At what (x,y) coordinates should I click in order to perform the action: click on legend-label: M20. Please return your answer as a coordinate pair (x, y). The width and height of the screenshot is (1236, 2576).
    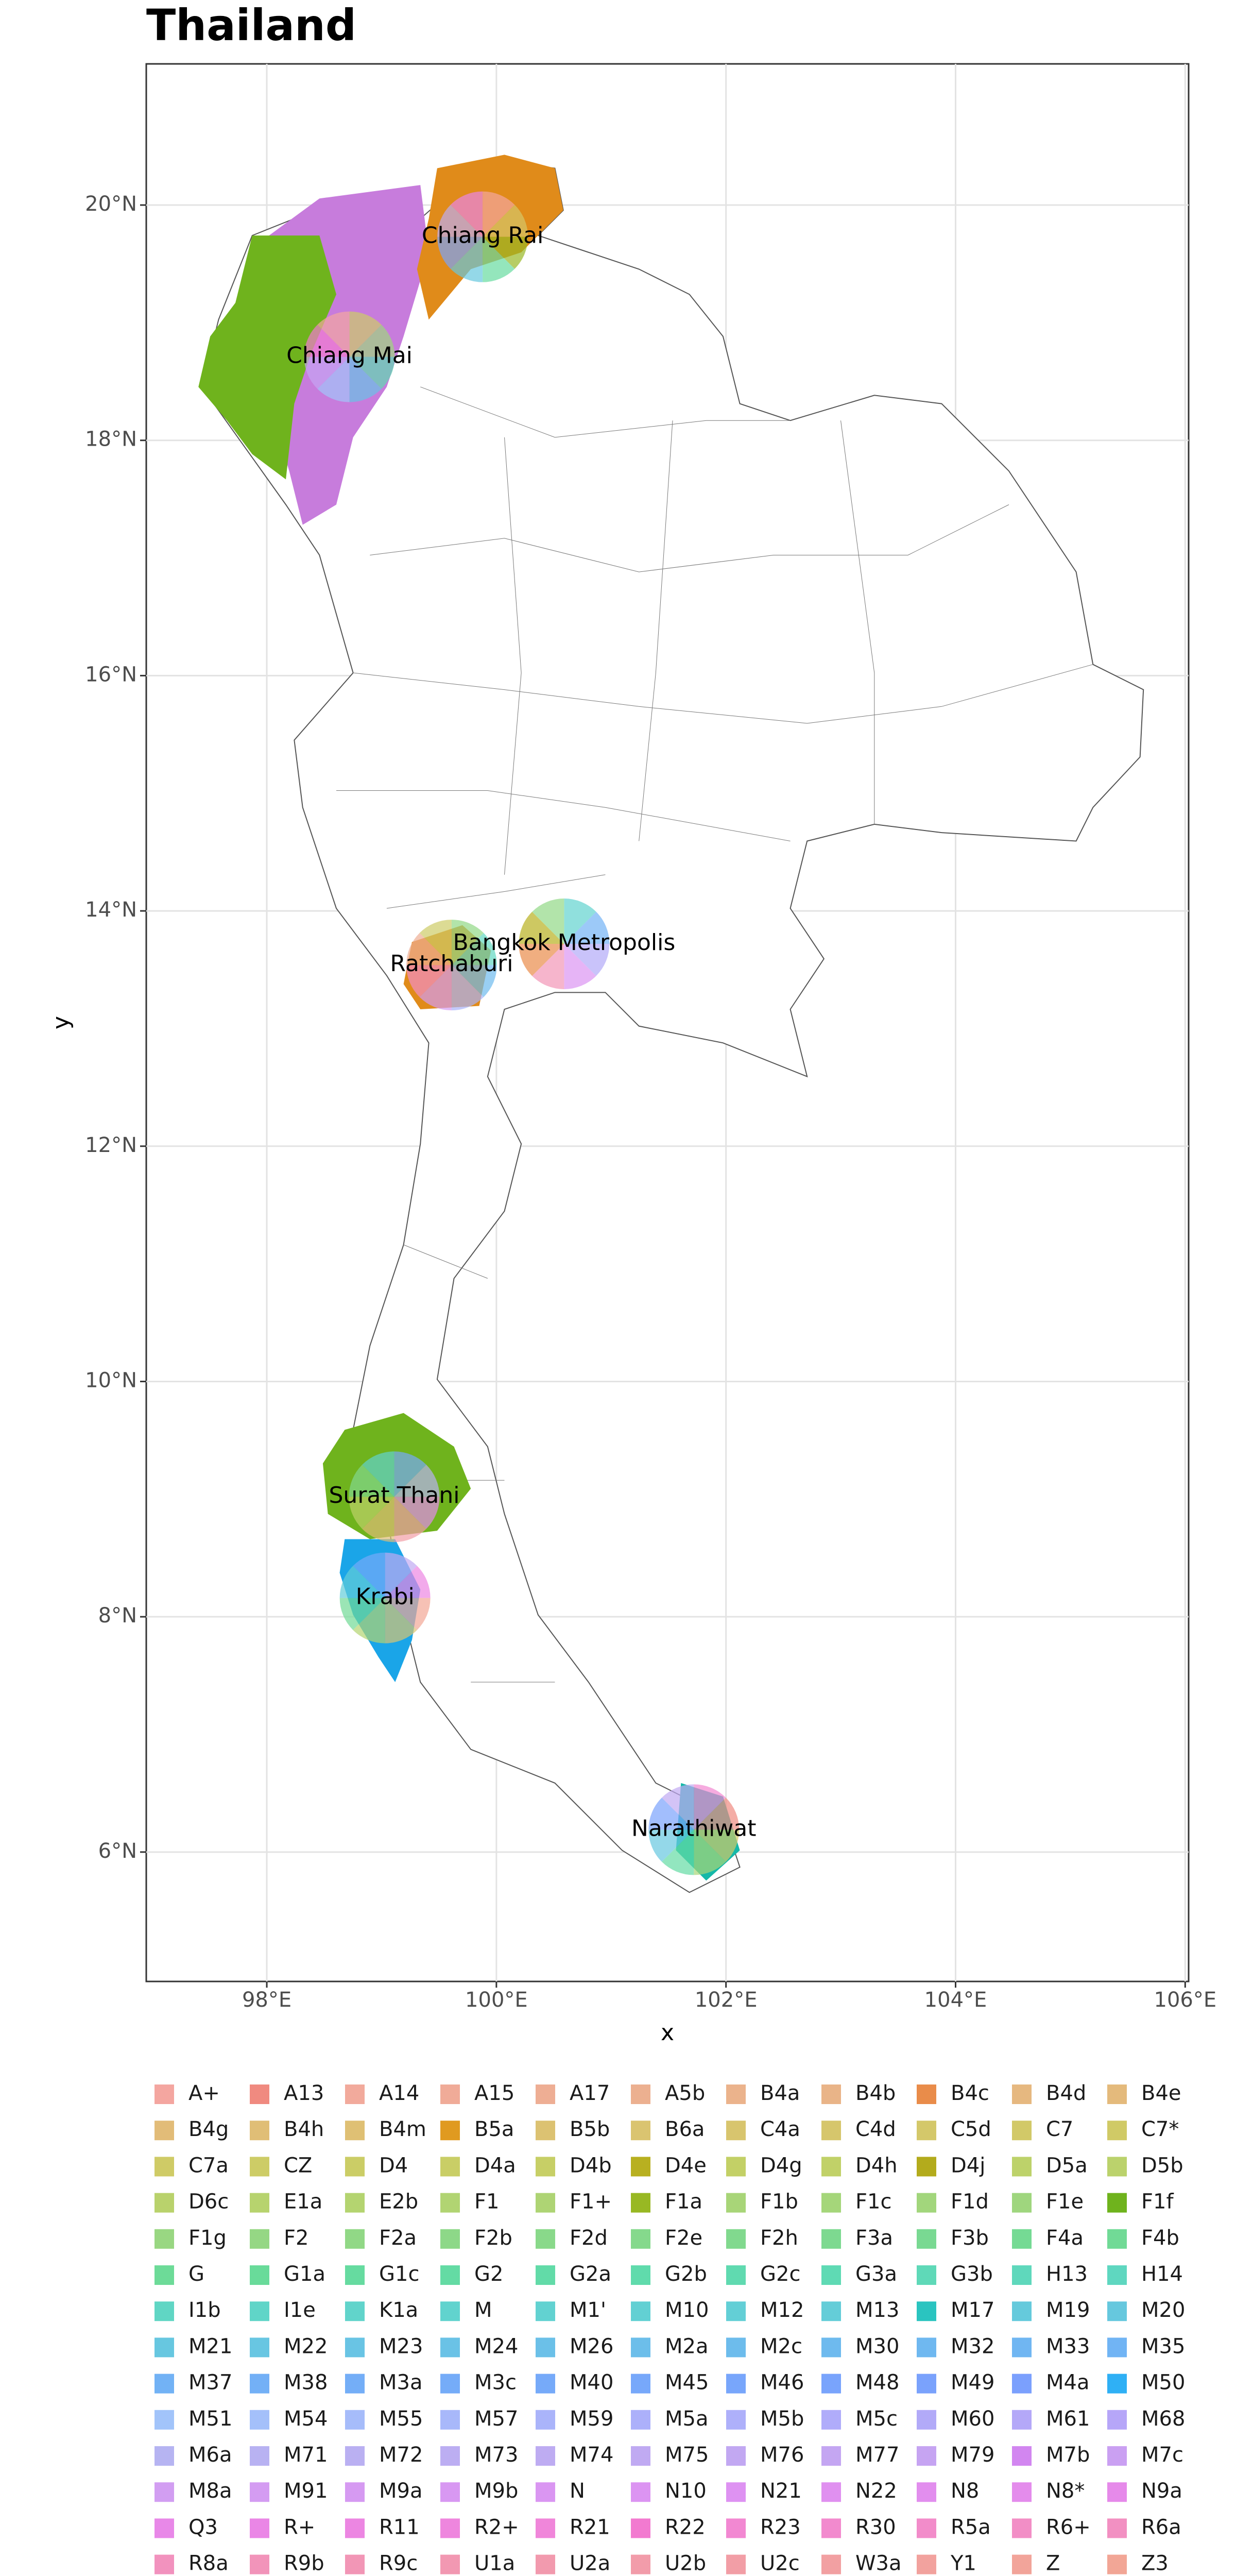
    Looking at the image, I should click on (1163, 2310).